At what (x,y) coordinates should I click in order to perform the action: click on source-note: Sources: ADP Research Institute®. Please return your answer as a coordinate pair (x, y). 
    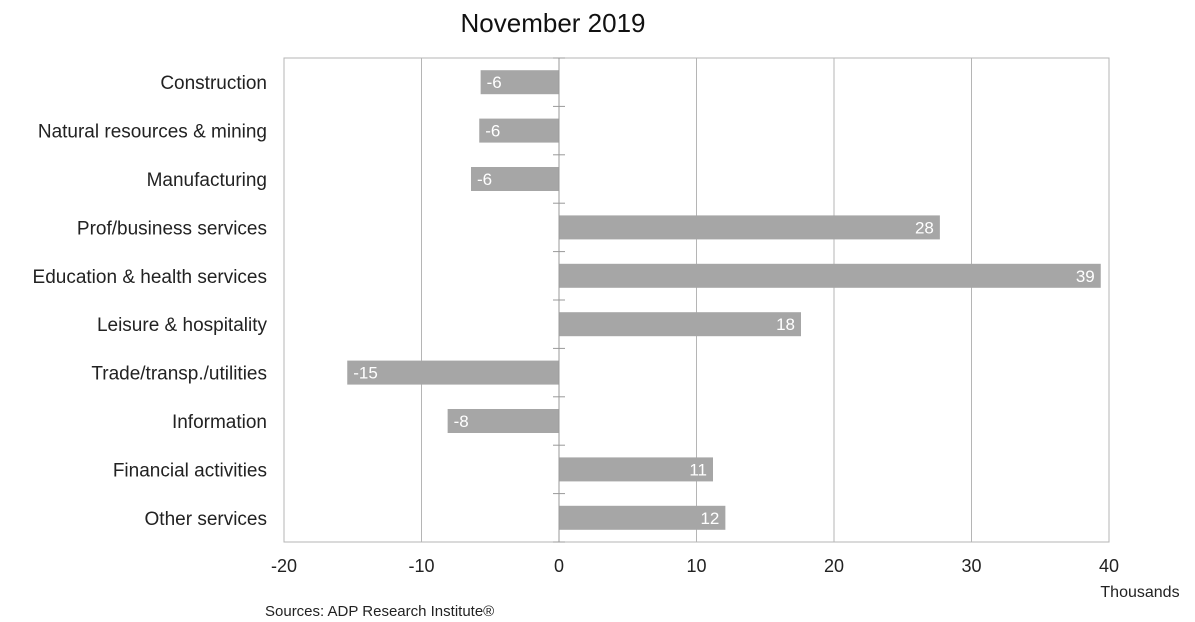
    Looking at the image, I should click on (379, 611).